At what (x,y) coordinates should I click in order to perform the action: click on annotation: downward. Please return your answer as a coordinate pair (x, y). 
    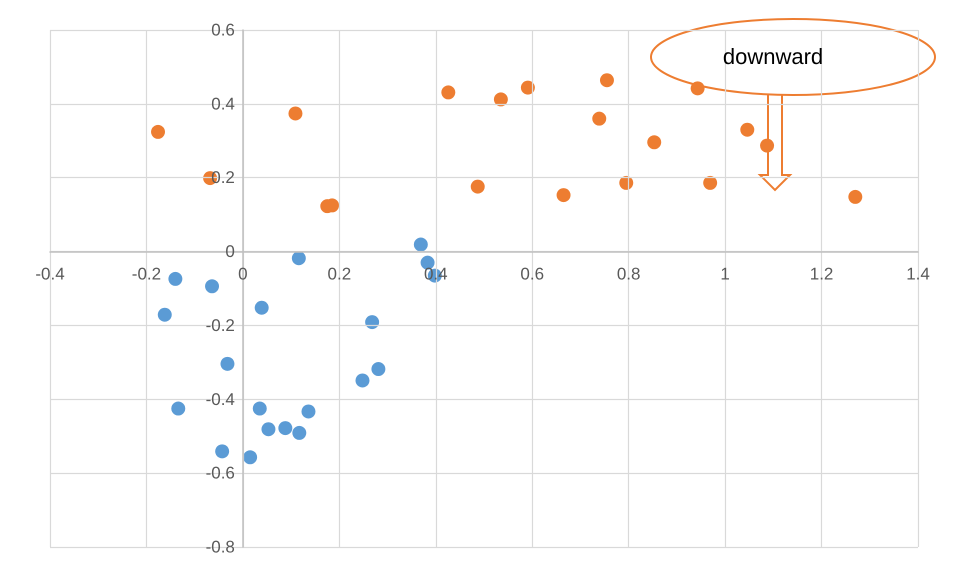
    Looking at the image, I should click on (773, 57).